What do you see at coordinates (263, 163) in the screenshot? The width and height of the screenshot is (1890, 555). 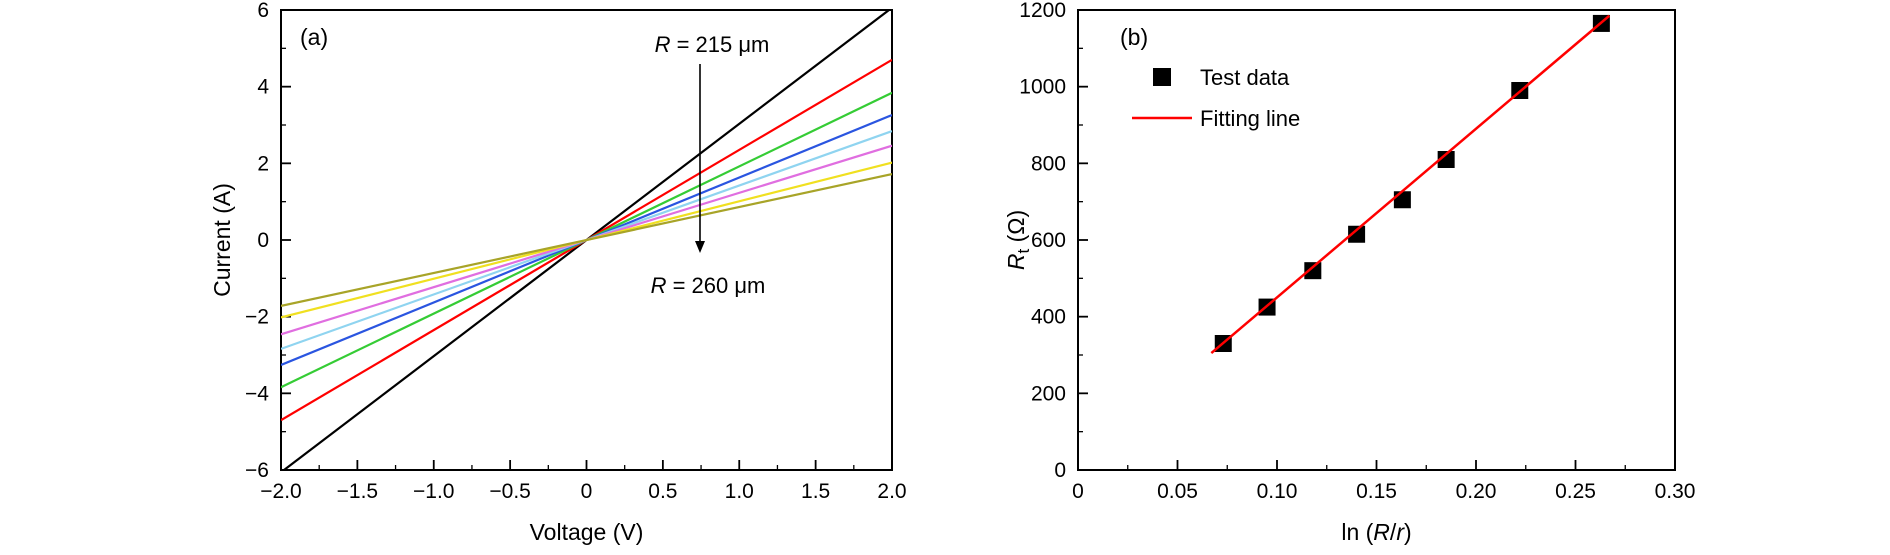 I see `y-tick-label: 2` at bounding box center [263, 163].